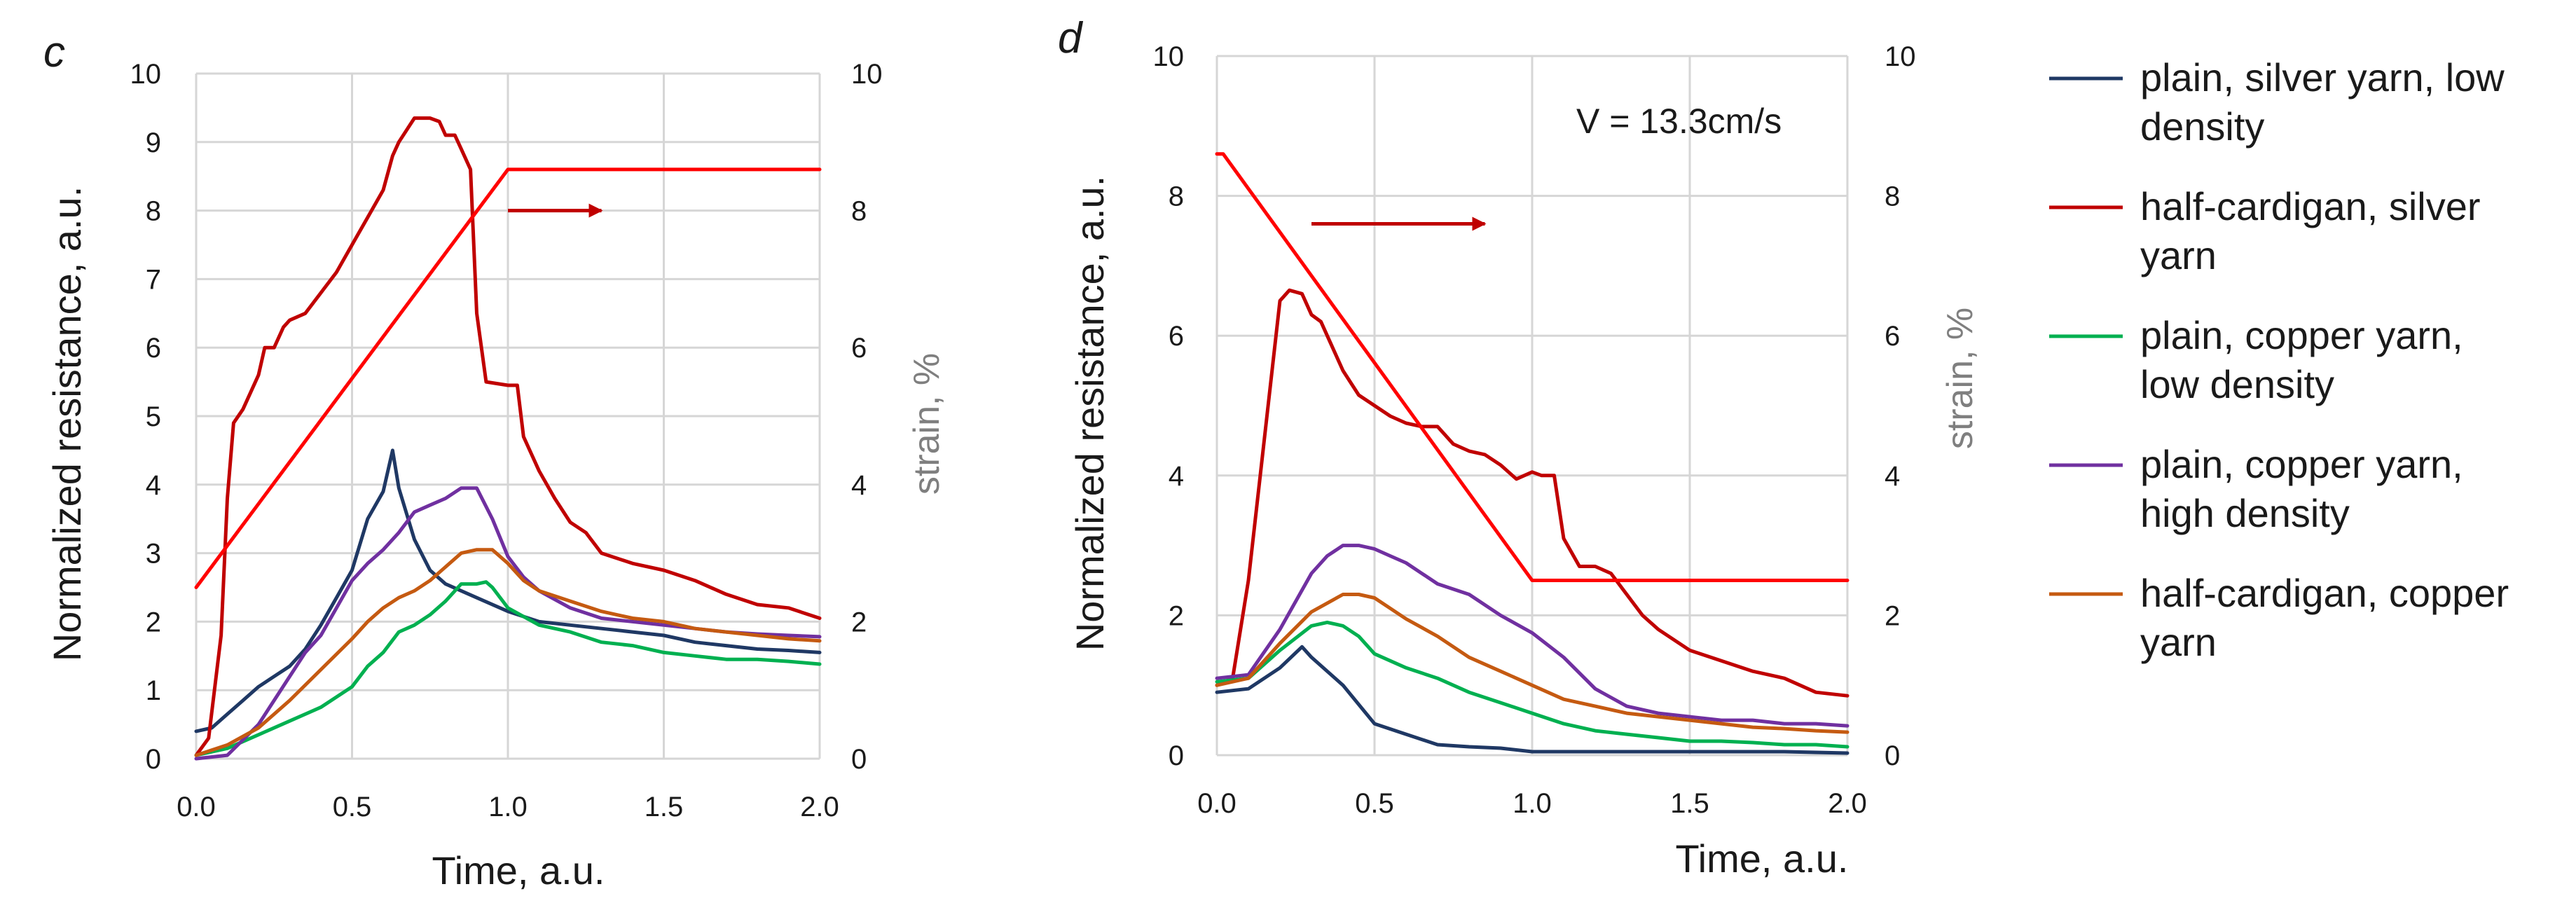  Describe the element at coordinates (2256, 359) in the screenshot. I see `legend-item-3: plain, copper yarn, low density` at that location.